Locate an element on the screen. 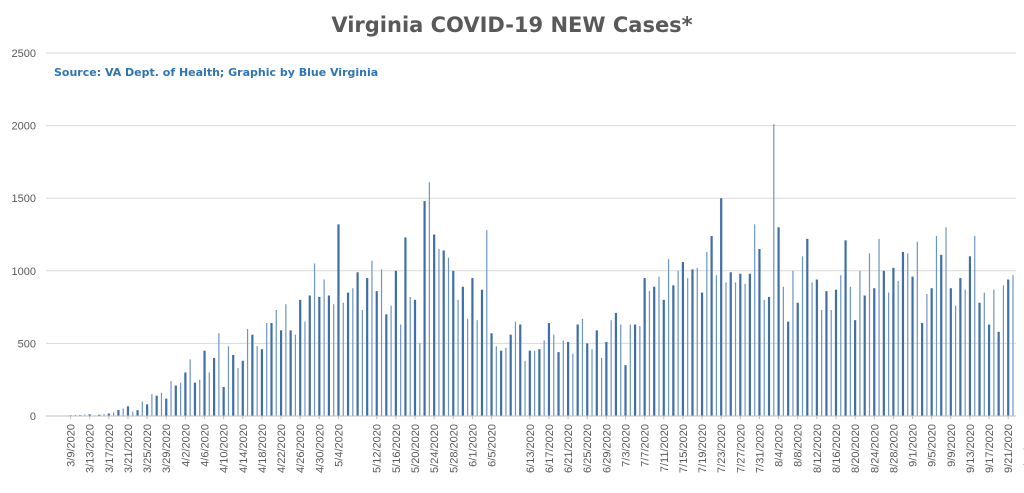 This screenshot has height=493, width=1024. x-tick-label: 9/13/2020 is located at coordinates (971, 448).